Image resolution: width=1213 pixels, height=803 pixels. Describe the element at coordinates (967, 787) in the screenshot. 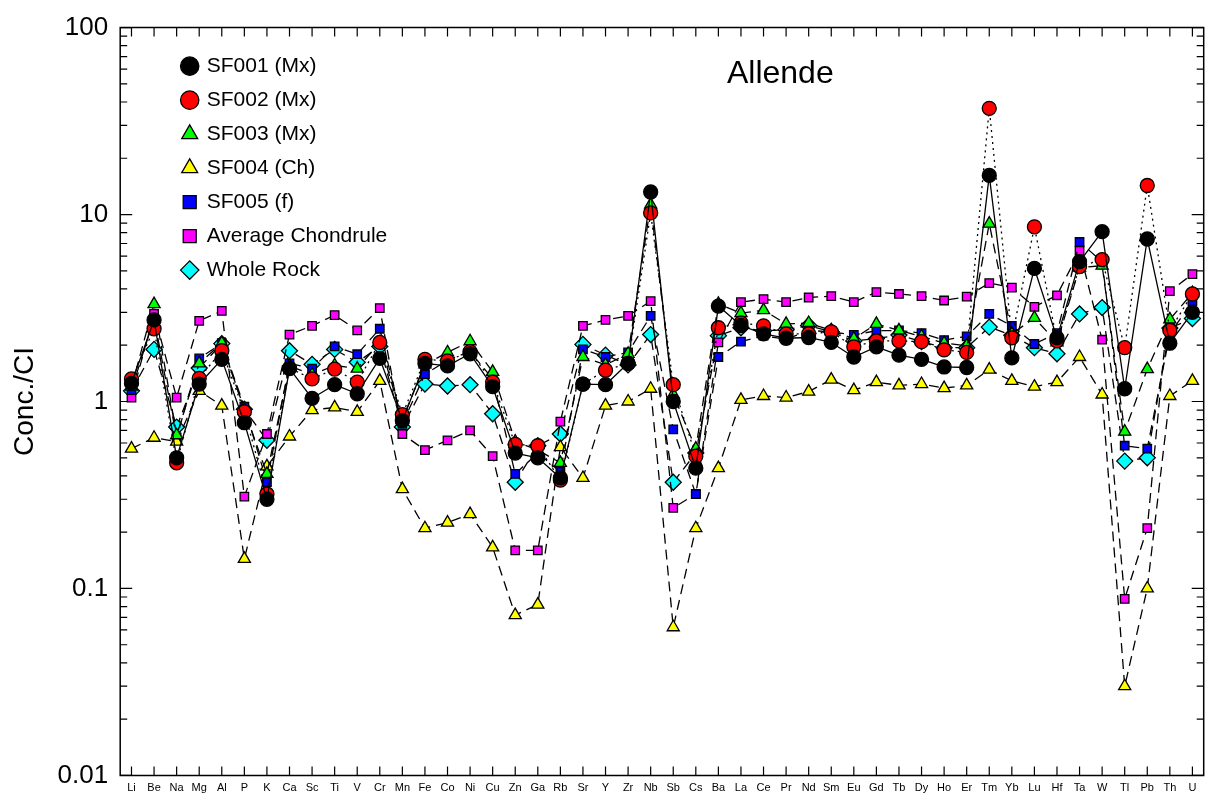

I see `x-tick-label: Er` at that location.